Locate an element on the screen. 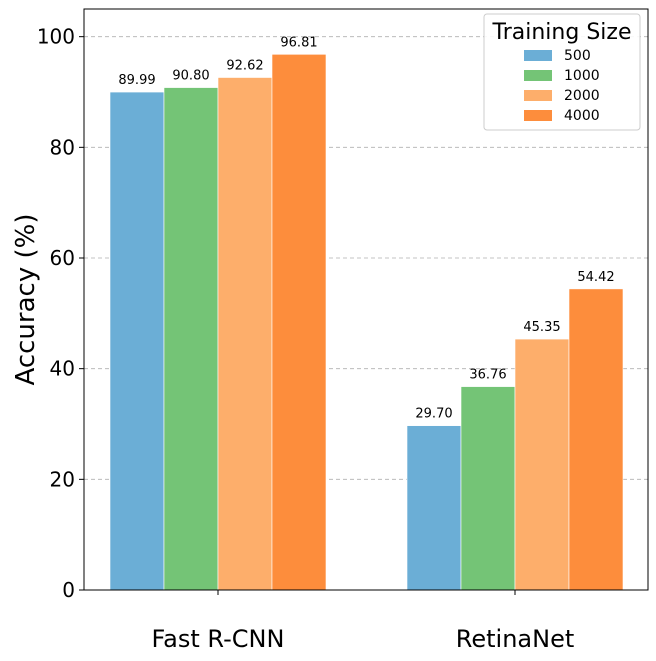  data-label: 96.81 is located at coordinates (298, 42).